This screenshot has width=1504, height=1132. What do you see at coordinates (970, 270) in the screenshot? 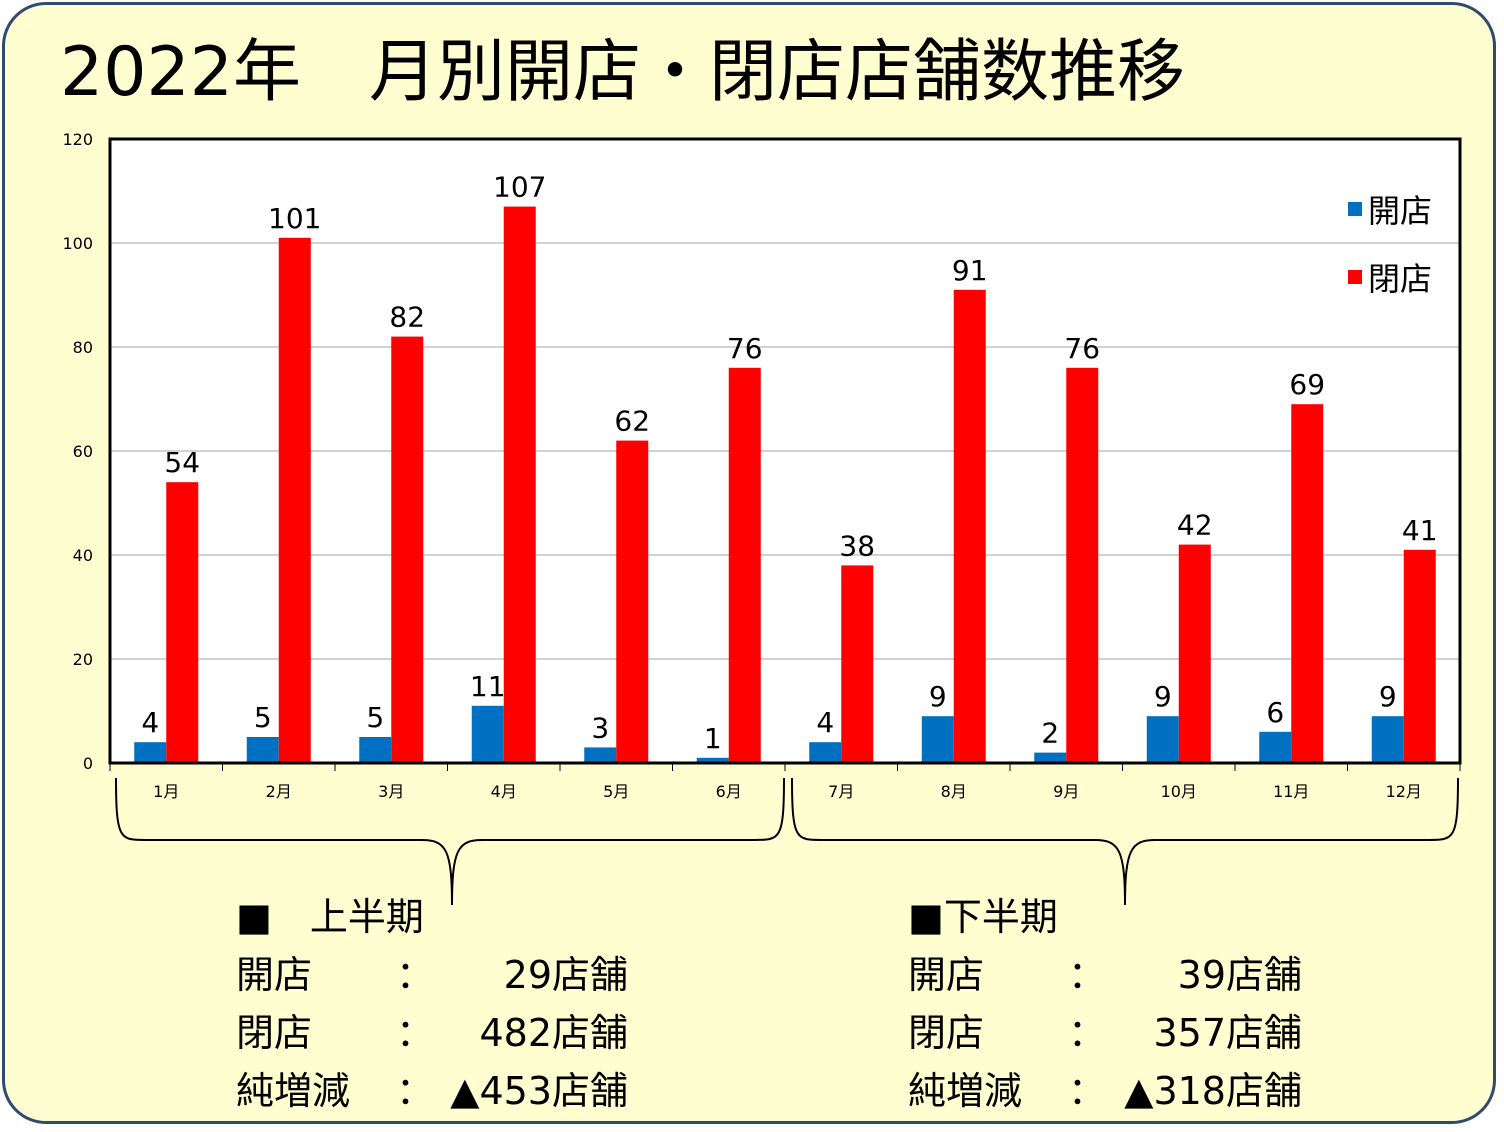
I see `data-label: 91` at bounding box center [970, 270].